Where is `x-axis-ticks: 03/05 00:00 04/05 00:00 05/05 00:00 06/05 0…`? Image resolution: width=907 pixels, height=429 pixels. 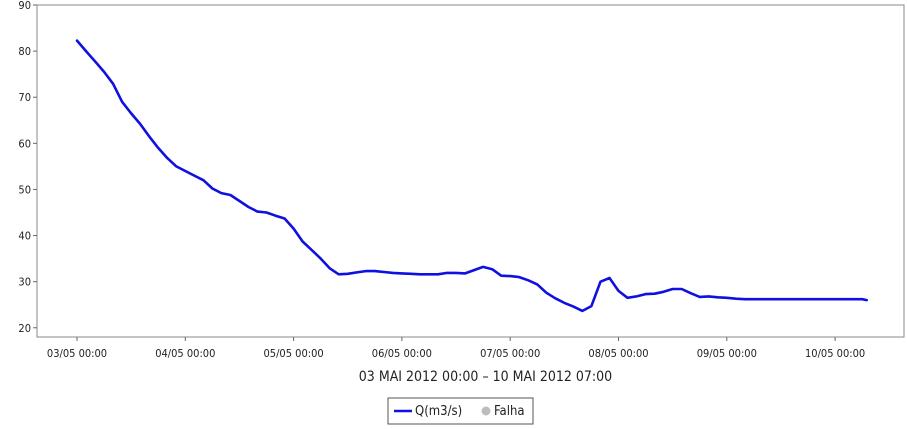 x-axis-ticks: 03/05 00:00 04/05 00:00 05/05 00:00 06/05 0… is located at coordinates (456, 348).